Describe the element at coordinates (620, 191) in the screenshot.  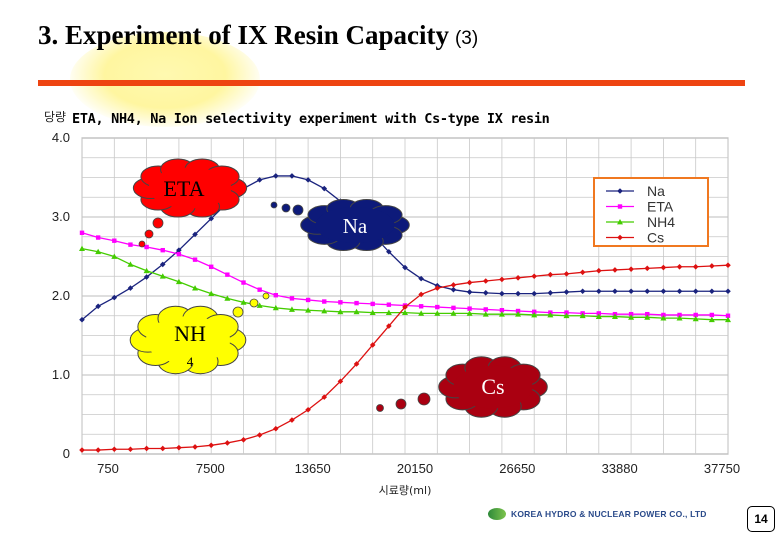
I see `legend-na-marker` at that location.